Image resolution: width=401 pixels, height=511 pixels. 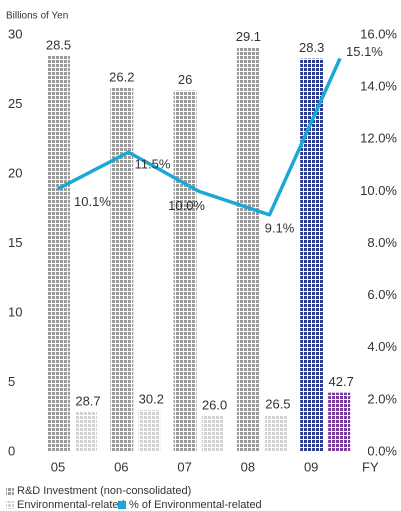 I want to click on data-label: 26, so click(x=185, y=79).